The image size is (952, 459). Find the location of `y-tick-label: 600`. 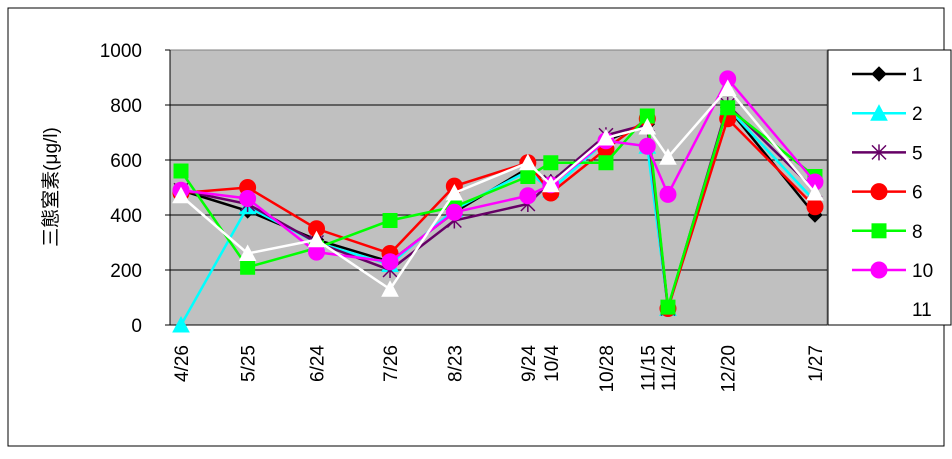

y-tick-label: 600 is located at coordinates (126, 161).